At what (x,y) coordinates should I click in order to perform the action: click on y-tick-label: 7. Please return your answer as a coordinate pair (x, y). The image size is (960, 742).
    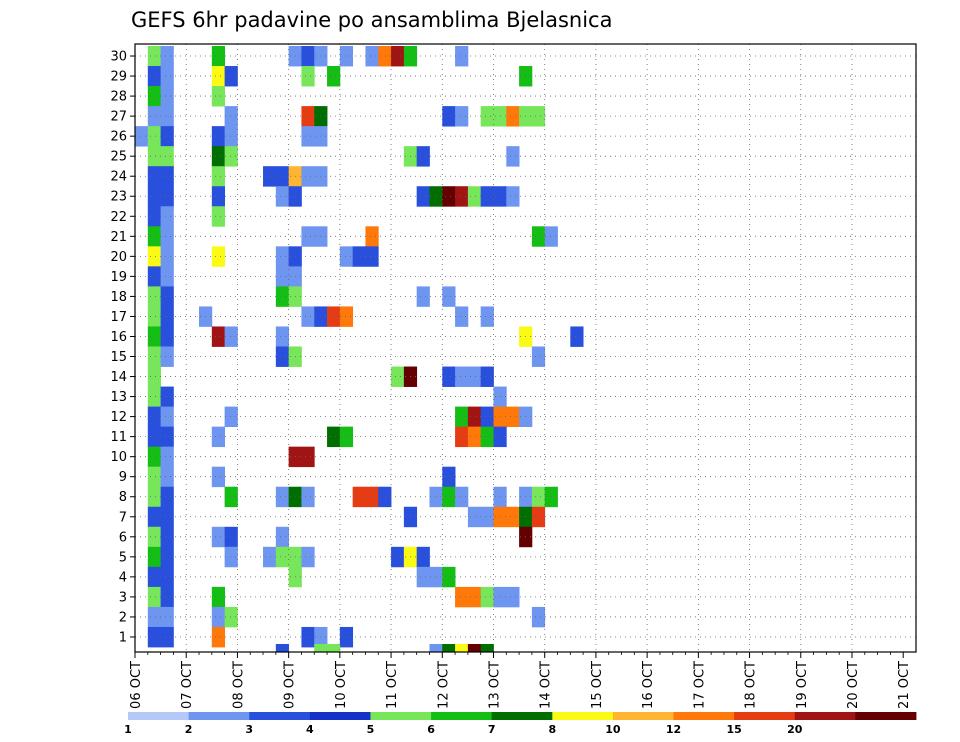
    Looking at the image, I should click on (123, 517).